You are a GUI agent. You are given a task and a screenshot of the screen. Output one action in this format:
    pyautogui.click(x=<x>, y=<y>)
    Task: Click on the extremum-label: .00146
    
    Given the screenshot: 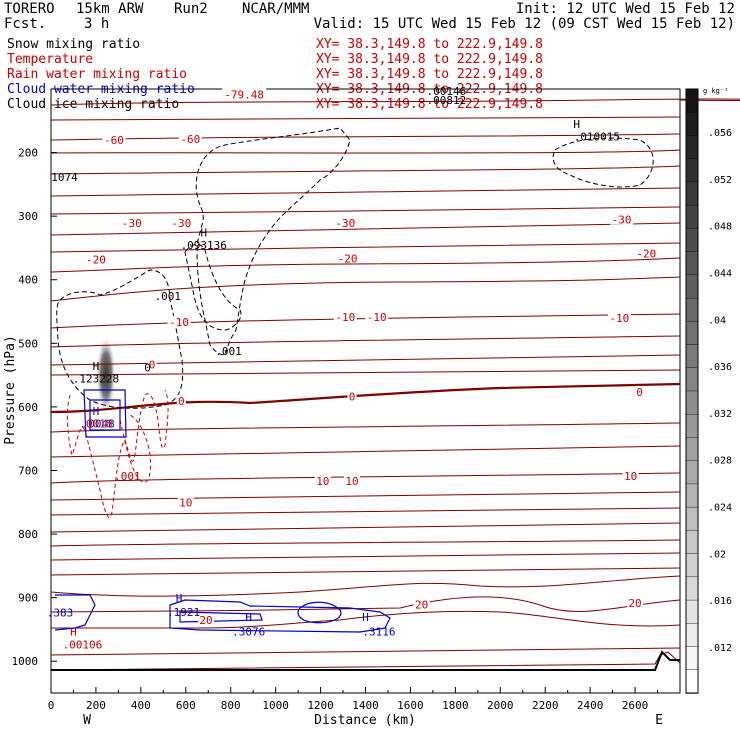 What is the action you would take?
    pyautogui.click(x=446, y=91)
    